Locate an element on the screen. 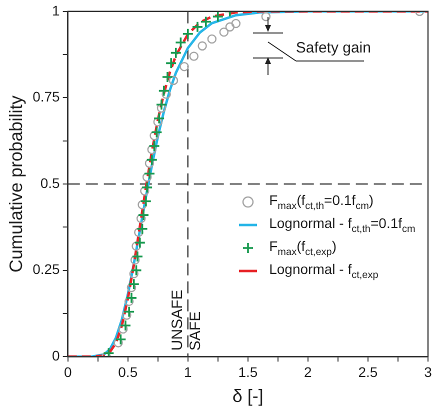 The width and height of the screenshot is (438, 412). y-tick-label: 0.5 is located at coordinates (50, 182).